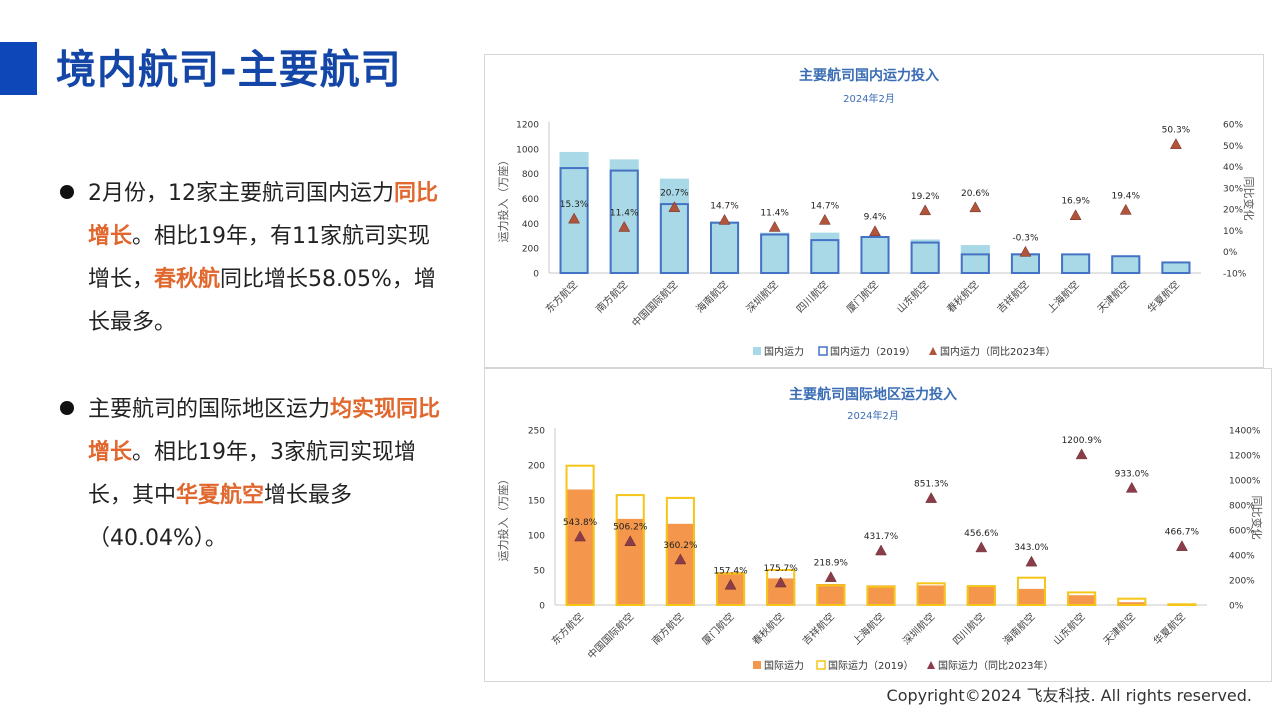 Image resolution: width=1280 pixels, height=720 pixels. What do you see at coordinates (875, 218) in the screenshot?
I see `yoy-data-label: 9.4%` at bounding box center [875, 218].